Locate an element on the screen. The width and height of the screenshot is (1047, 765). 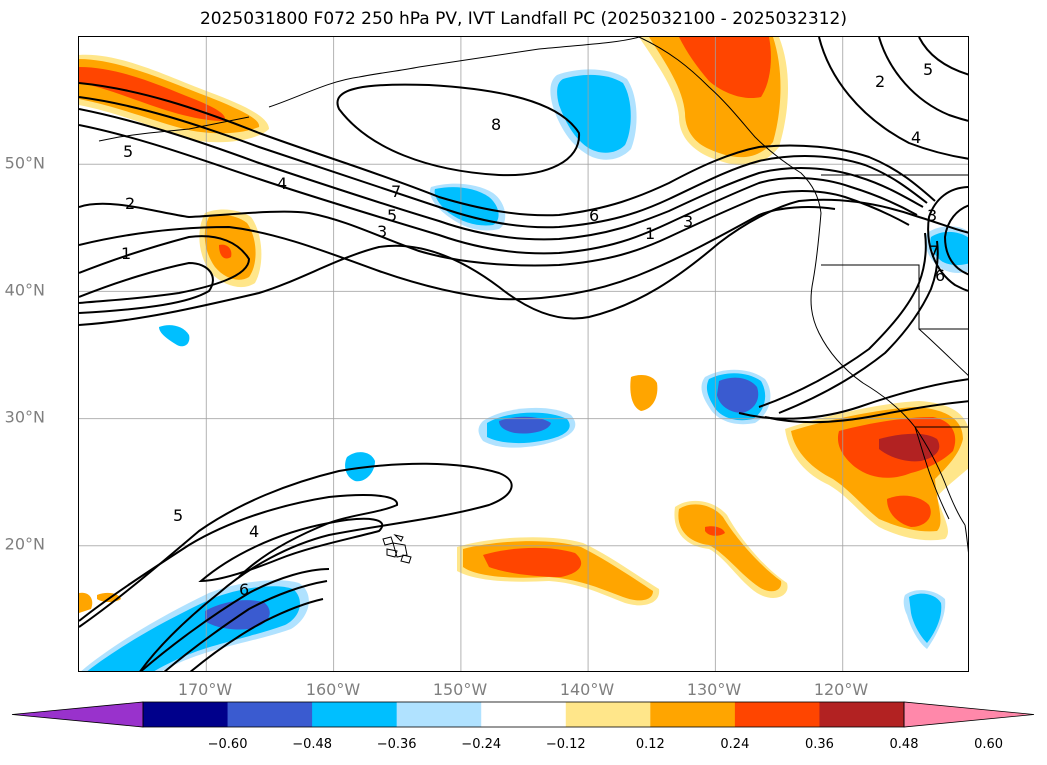
colorbar-tick-label: −0.60 is located at coordinates (227, 744).